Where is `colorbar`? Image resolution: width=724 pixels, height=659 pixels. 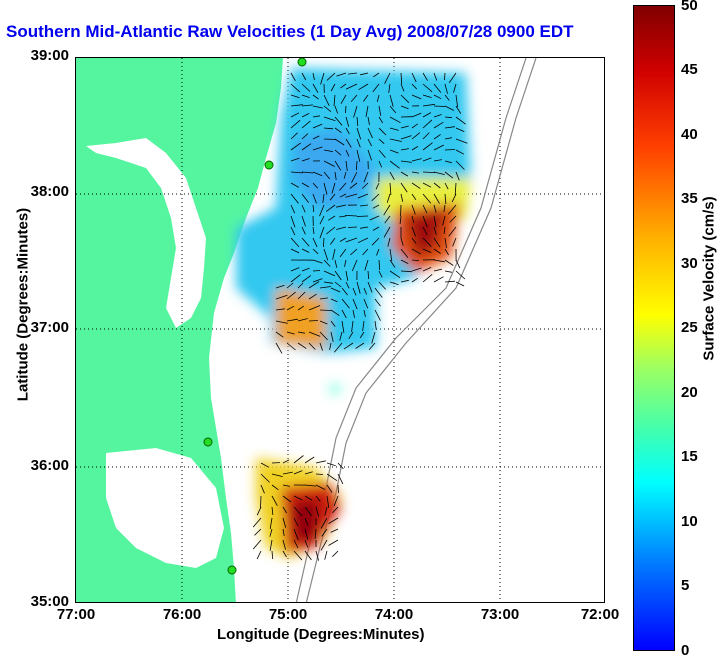 colorbar is located at coordinates (654, 328).